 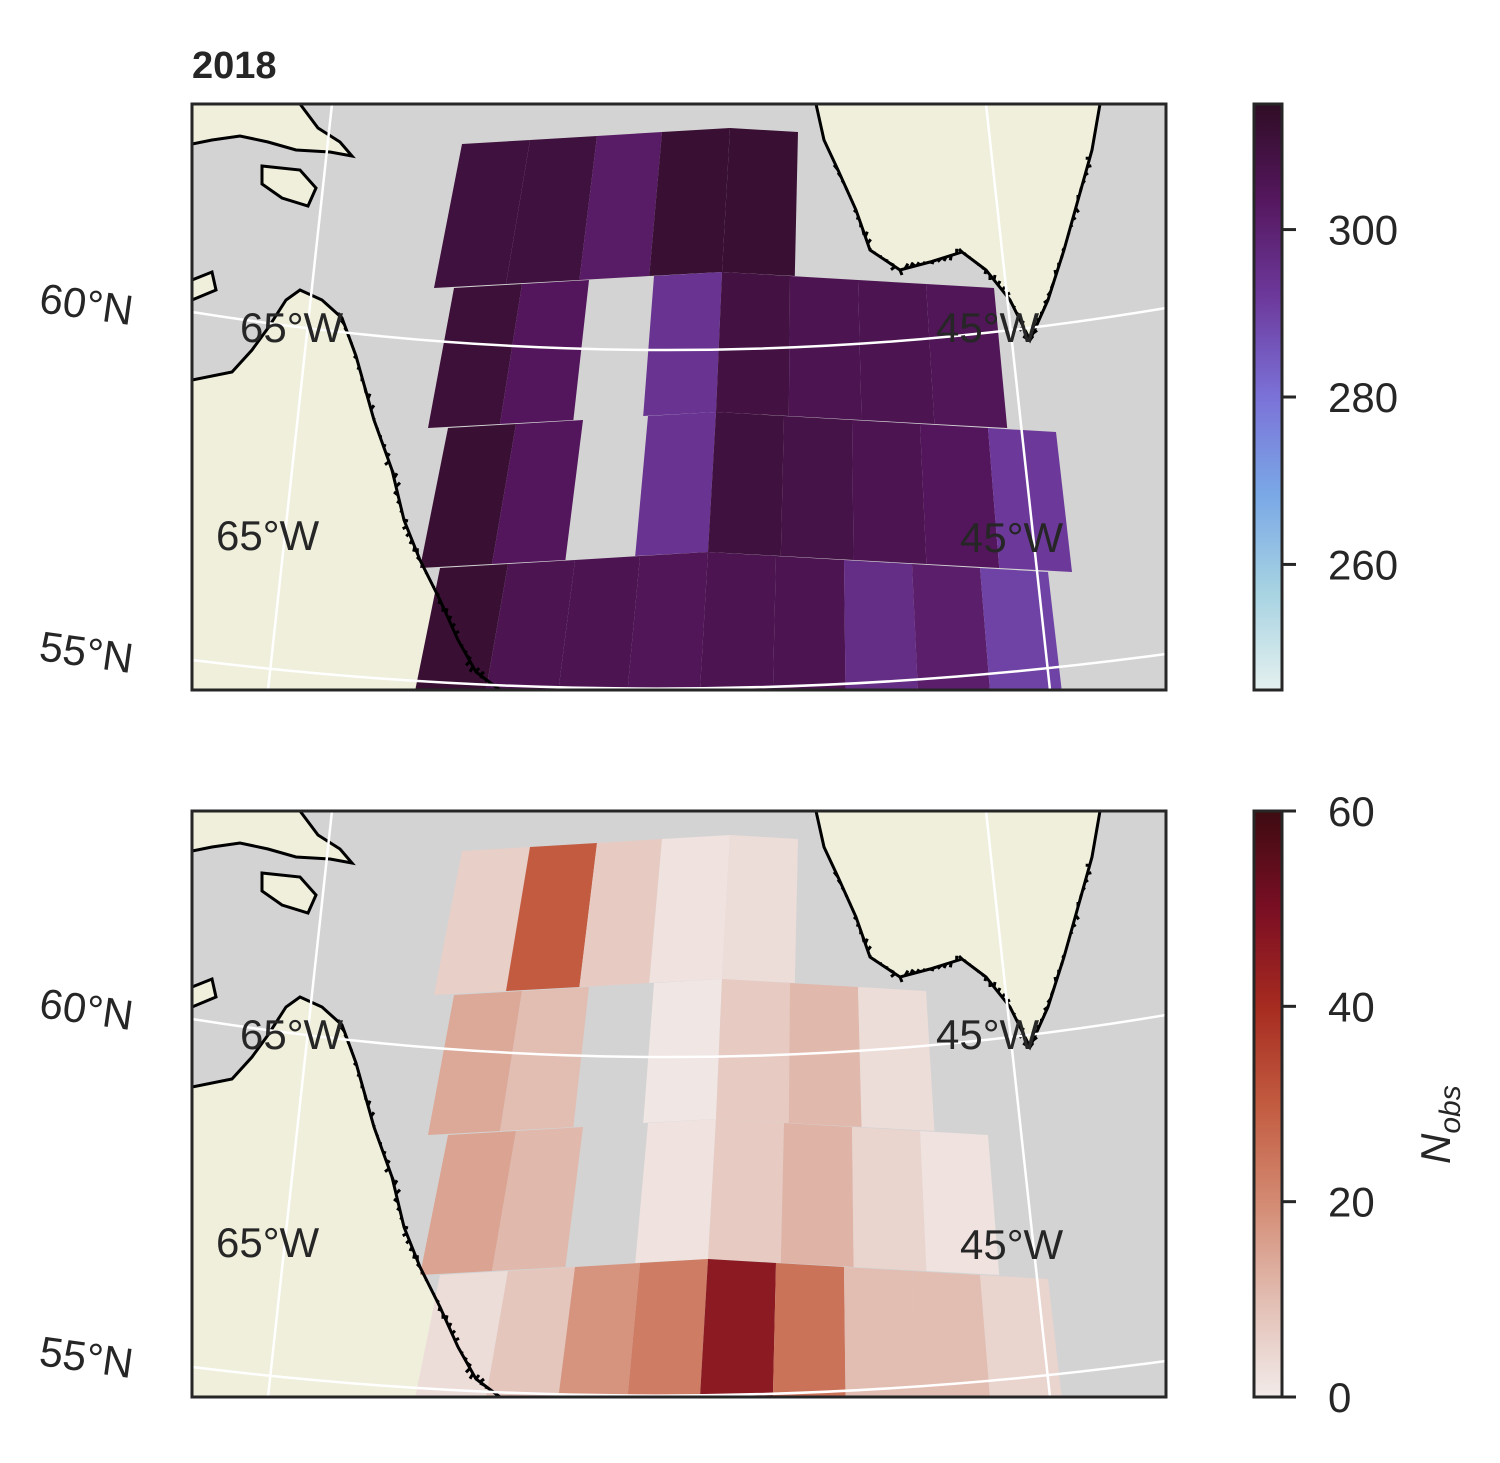 What do you see at coordinates (599, 1403) in the screenshot?
I see `grid-cell-bottom-r4-c2` at bounding box center [599, 1403].